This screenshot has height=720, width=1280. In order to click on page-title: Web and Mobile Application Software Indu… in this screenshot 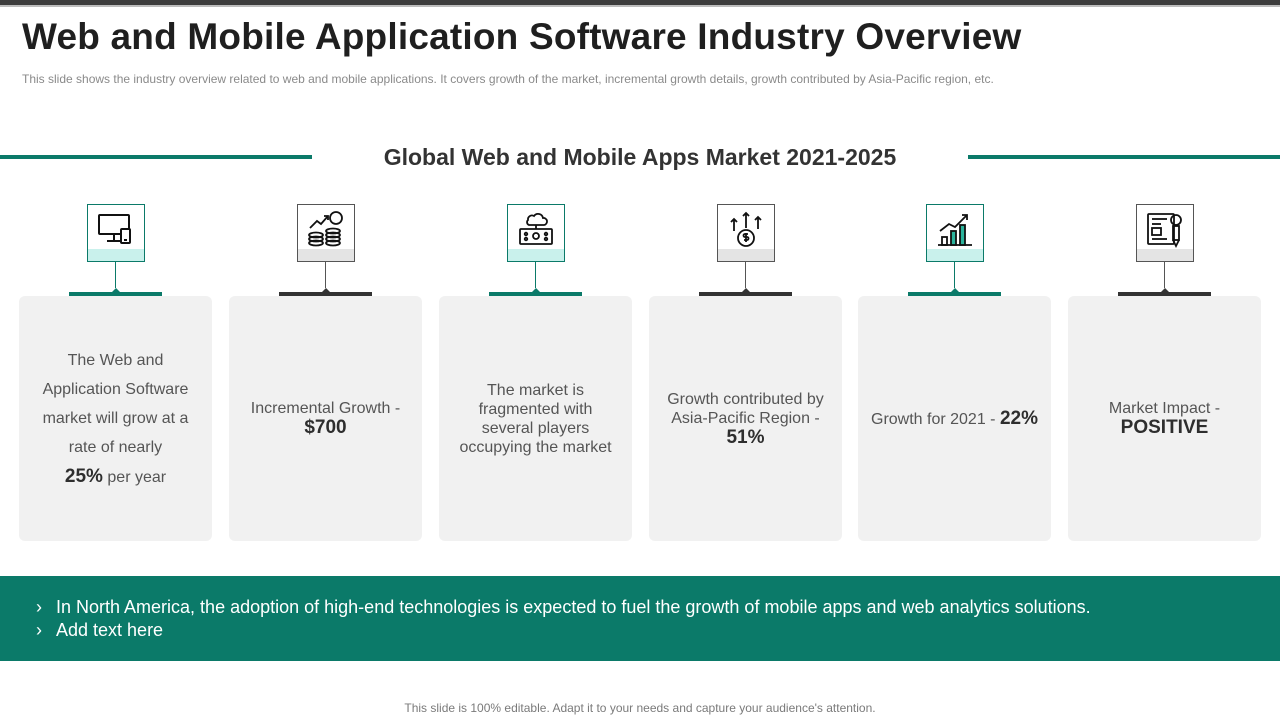, I will do `click(522, 36)`.